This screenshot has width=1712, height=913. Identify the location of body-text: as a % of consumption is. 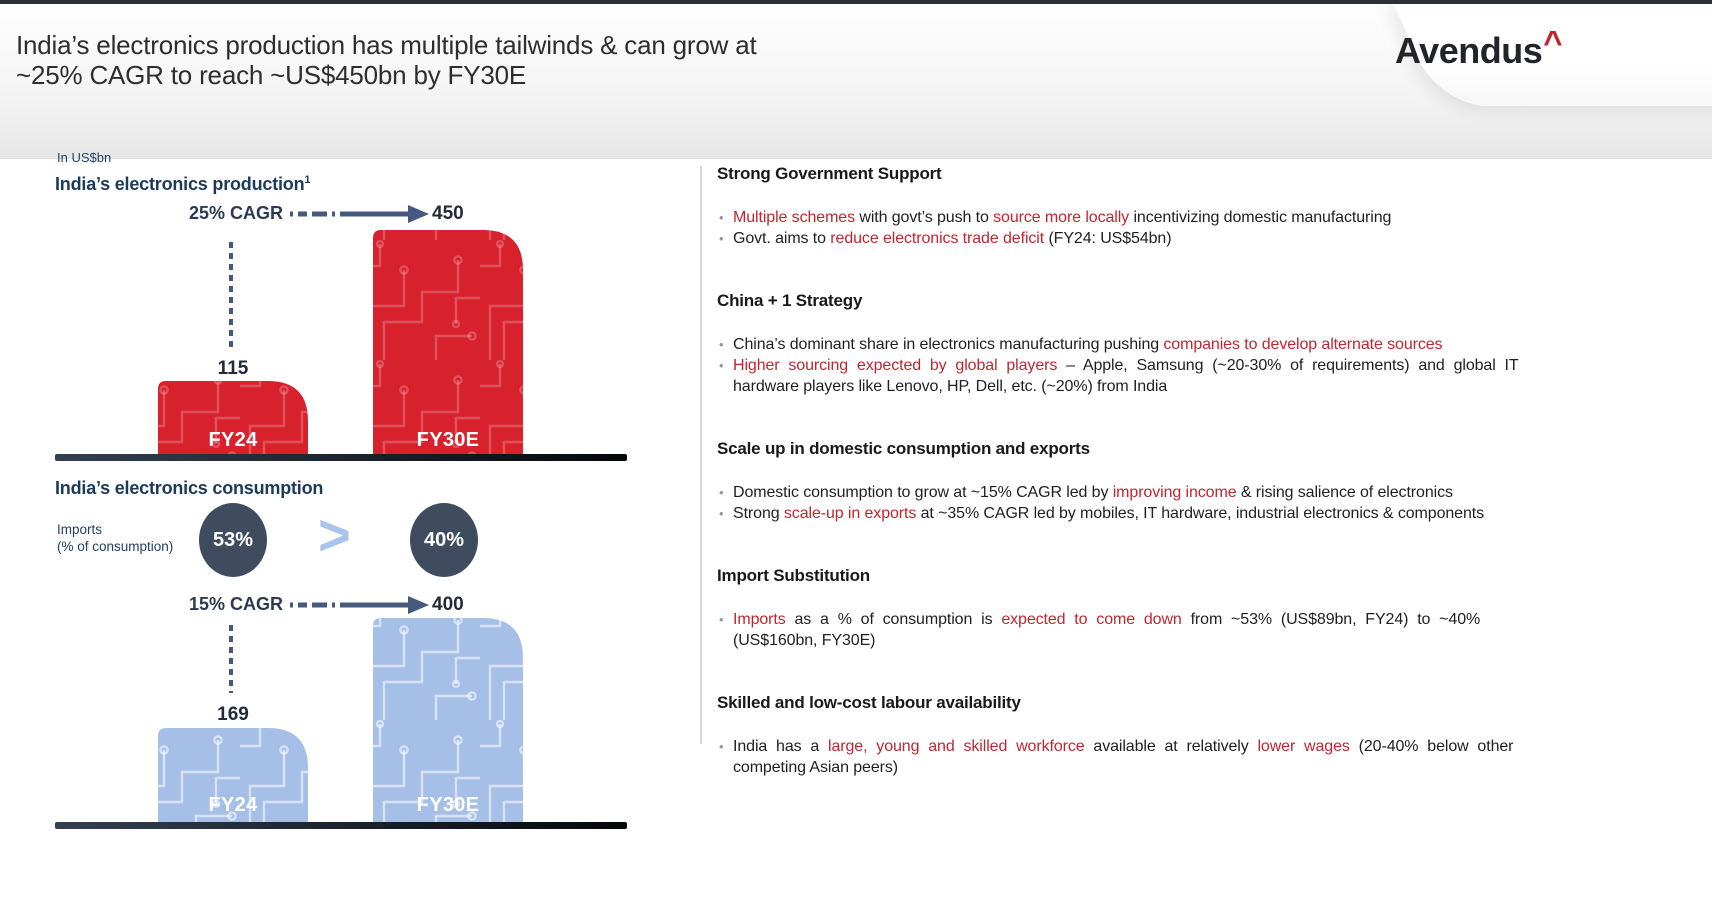
(893, 619).